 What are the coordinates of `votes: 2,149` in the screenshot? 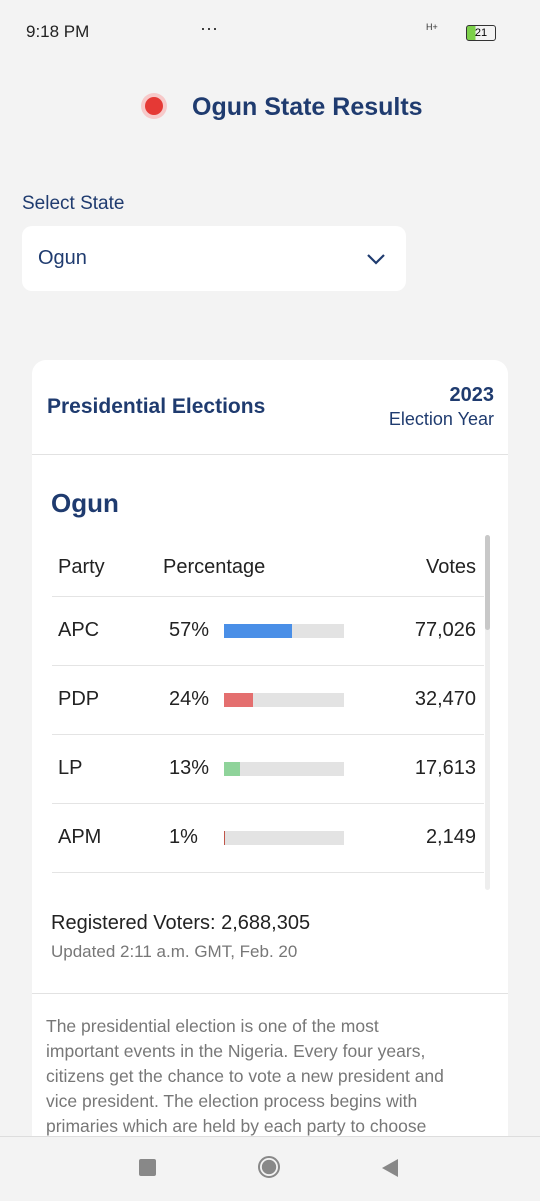 It's located at (450, 837).